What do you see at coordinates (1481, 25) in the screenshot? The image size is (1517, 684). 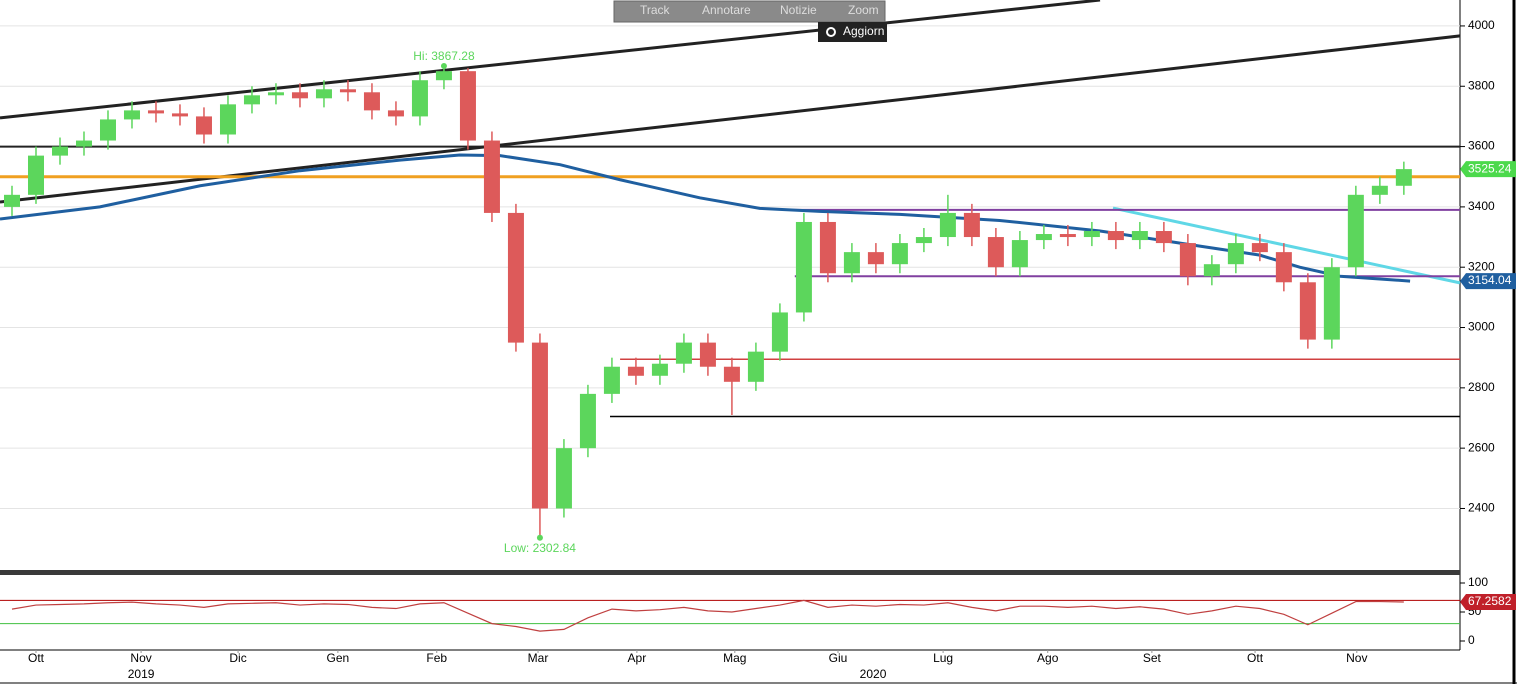 I see `y-tick-label: 4000` at bounding box center [1481, 25].